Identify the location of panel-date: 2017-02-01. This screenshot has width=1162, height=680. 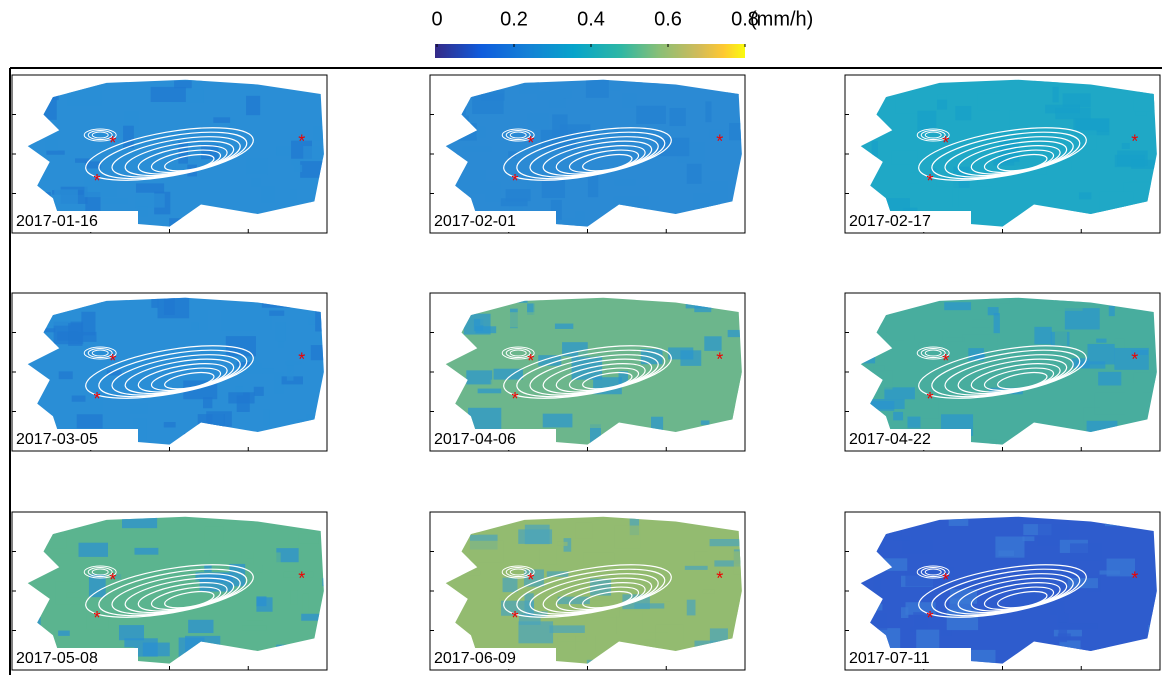
(475, 221).